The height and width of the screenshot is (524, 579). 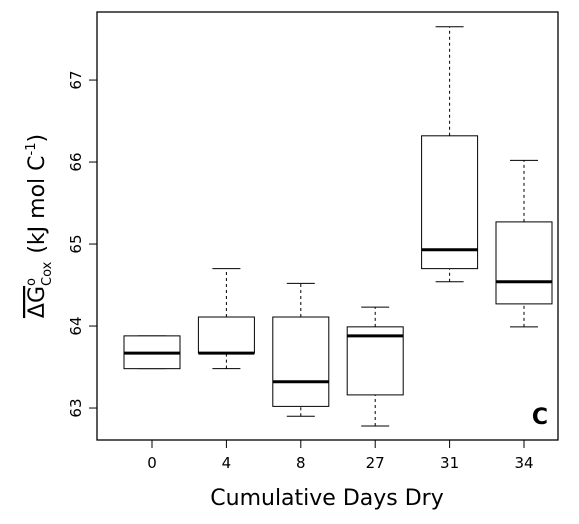 What do you see at coordinates (76, 80) in the screenshot?
I see `y-tick-label: 67` at bounding box center [76, 80].